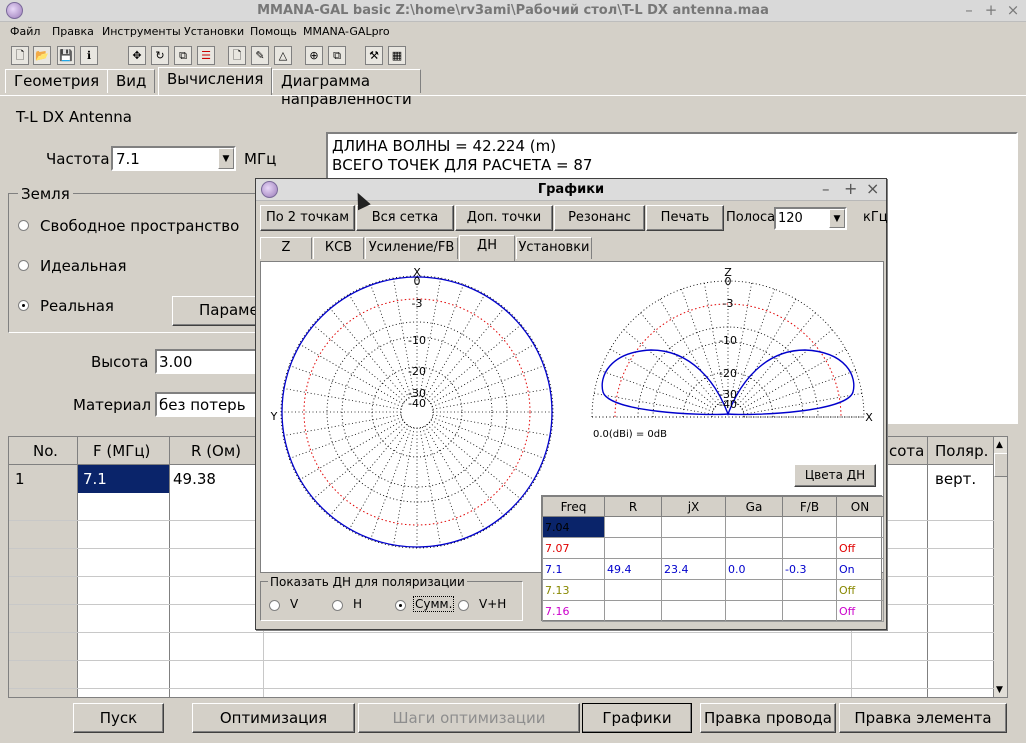 The width and height of the screenshot is (1026, 743). I want to click on freq-table-row: 7.07 Off, so click(713, 548).